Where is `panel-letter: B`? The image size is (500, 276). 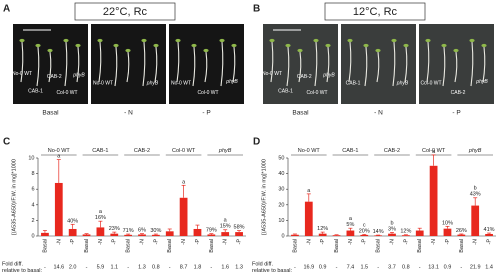 panel-letter: B is located at coordinates (256, 9).